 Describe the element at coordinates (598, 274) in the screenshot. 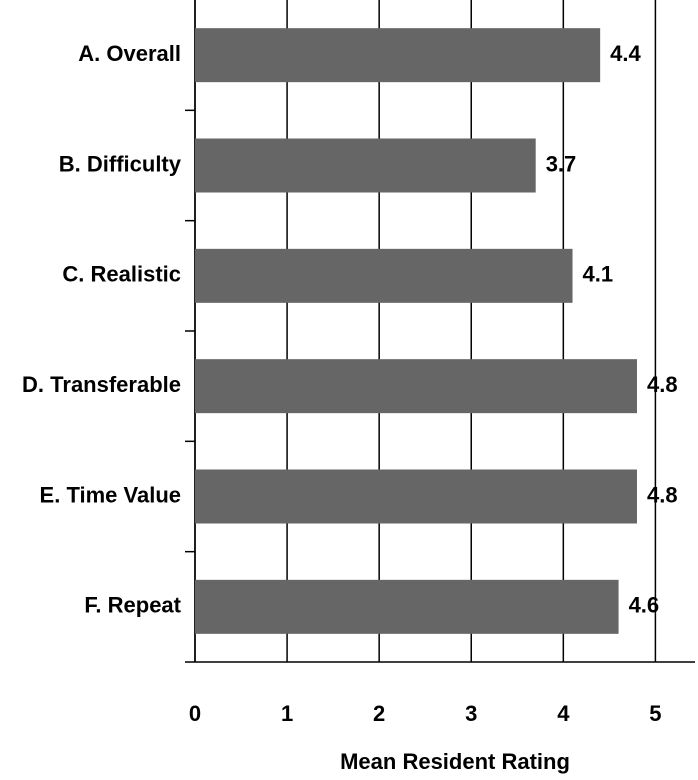

I see `value-label: 4.1` at that location.